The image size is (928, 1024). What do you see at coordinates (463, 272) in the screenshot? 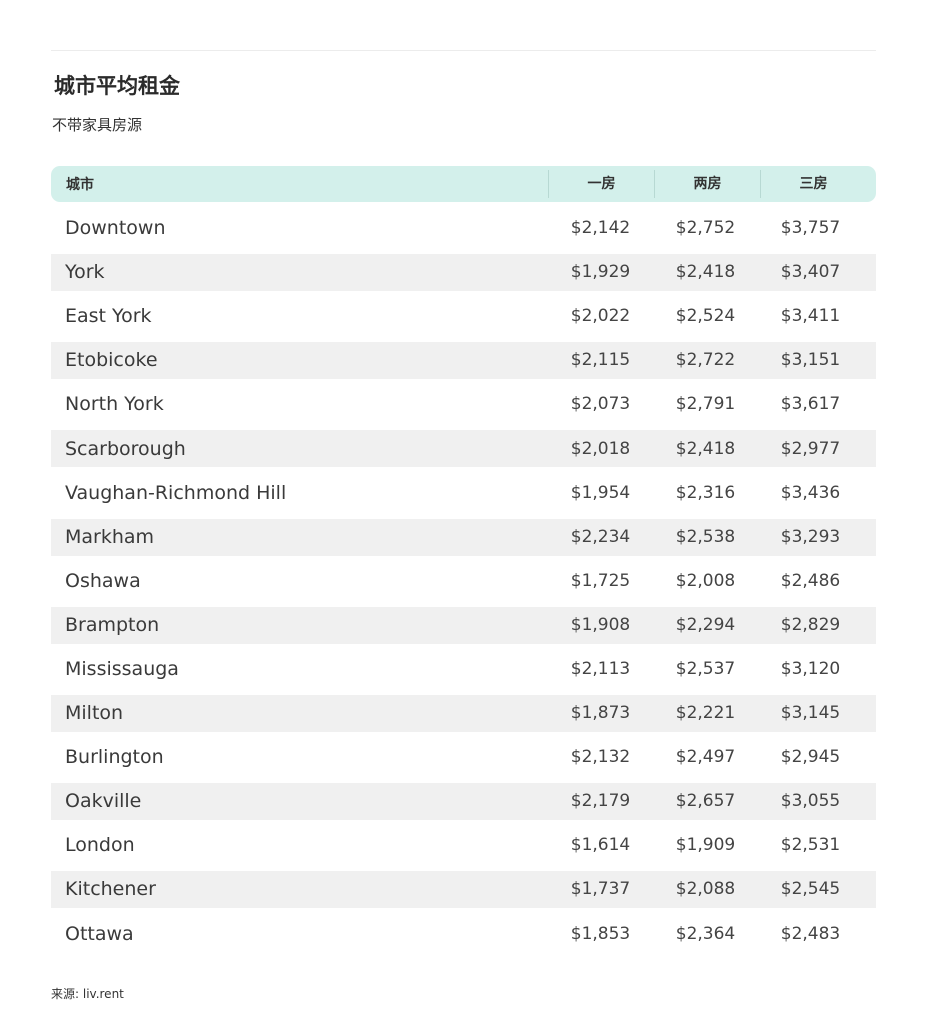
I see `table-row: York $1,929 $2,418 $3,407` at bounding box center [463, 272].